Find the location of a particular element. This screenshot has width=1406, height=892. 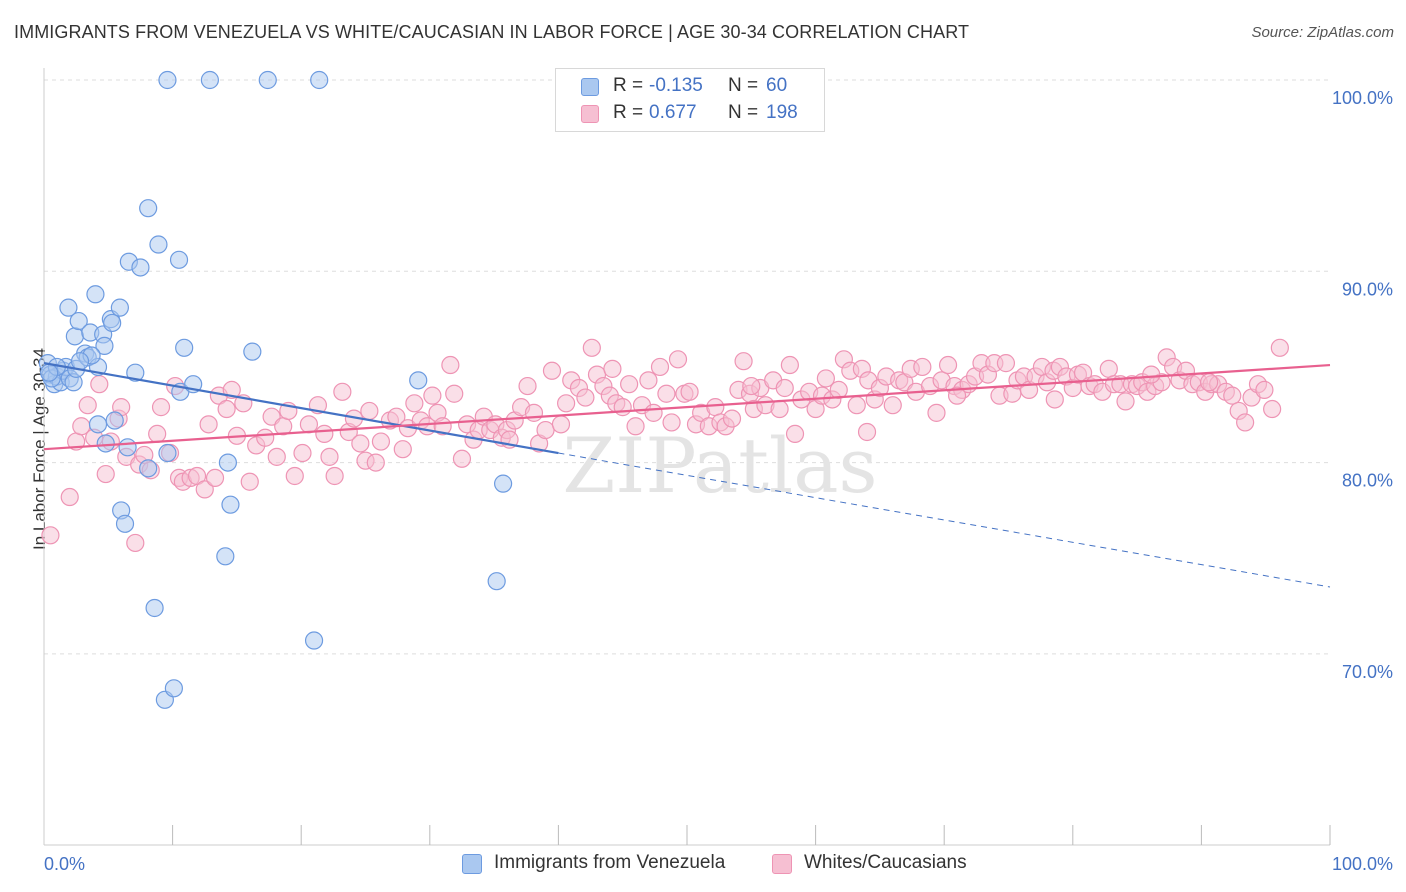

y-tick-label: 70.0% is located at coordinates (1367, 672).